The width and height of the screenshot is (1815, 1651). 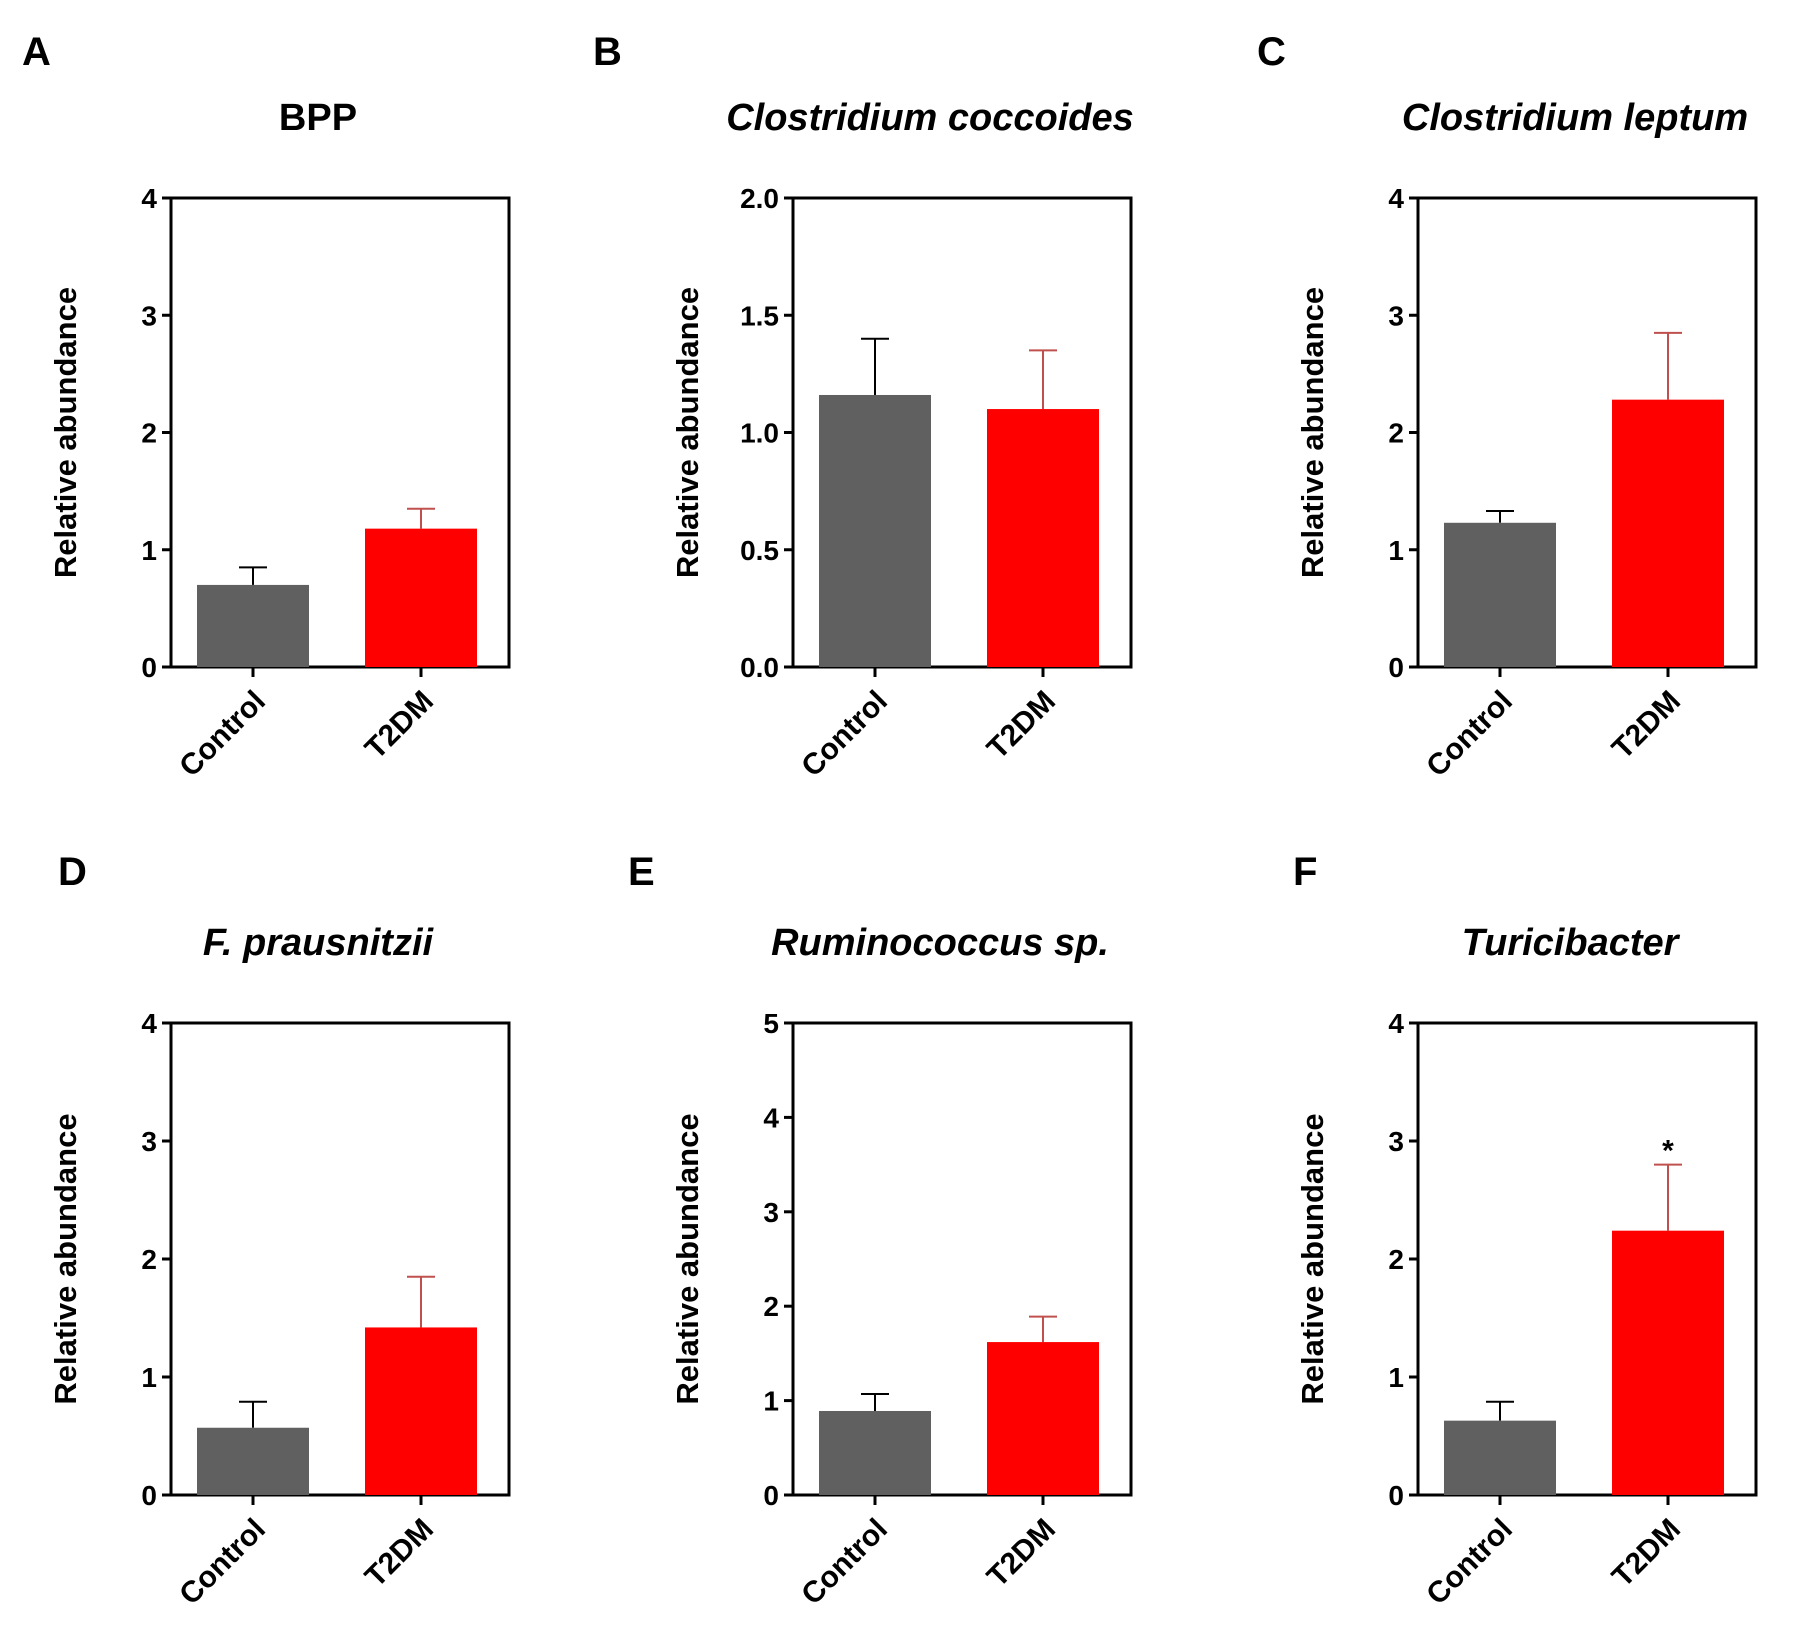 I want to click on chart-panel-a: A BPP Relative abundance 0 1 2 3 4 Control T2DM, so click(x=266, y=407).